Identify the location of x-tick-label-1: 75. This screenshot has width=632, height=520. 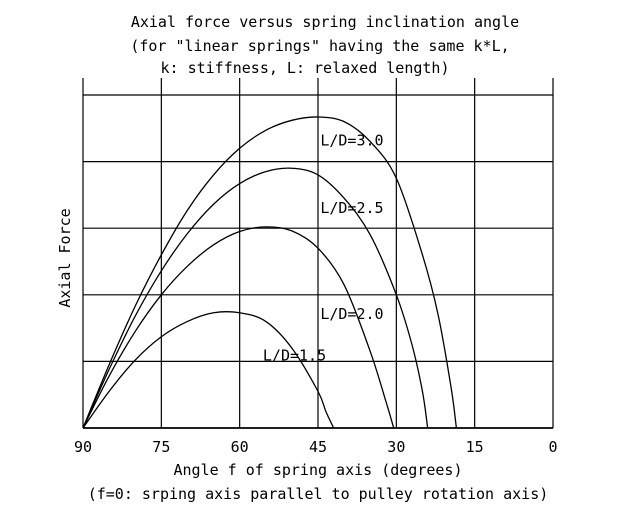
(161, 447).